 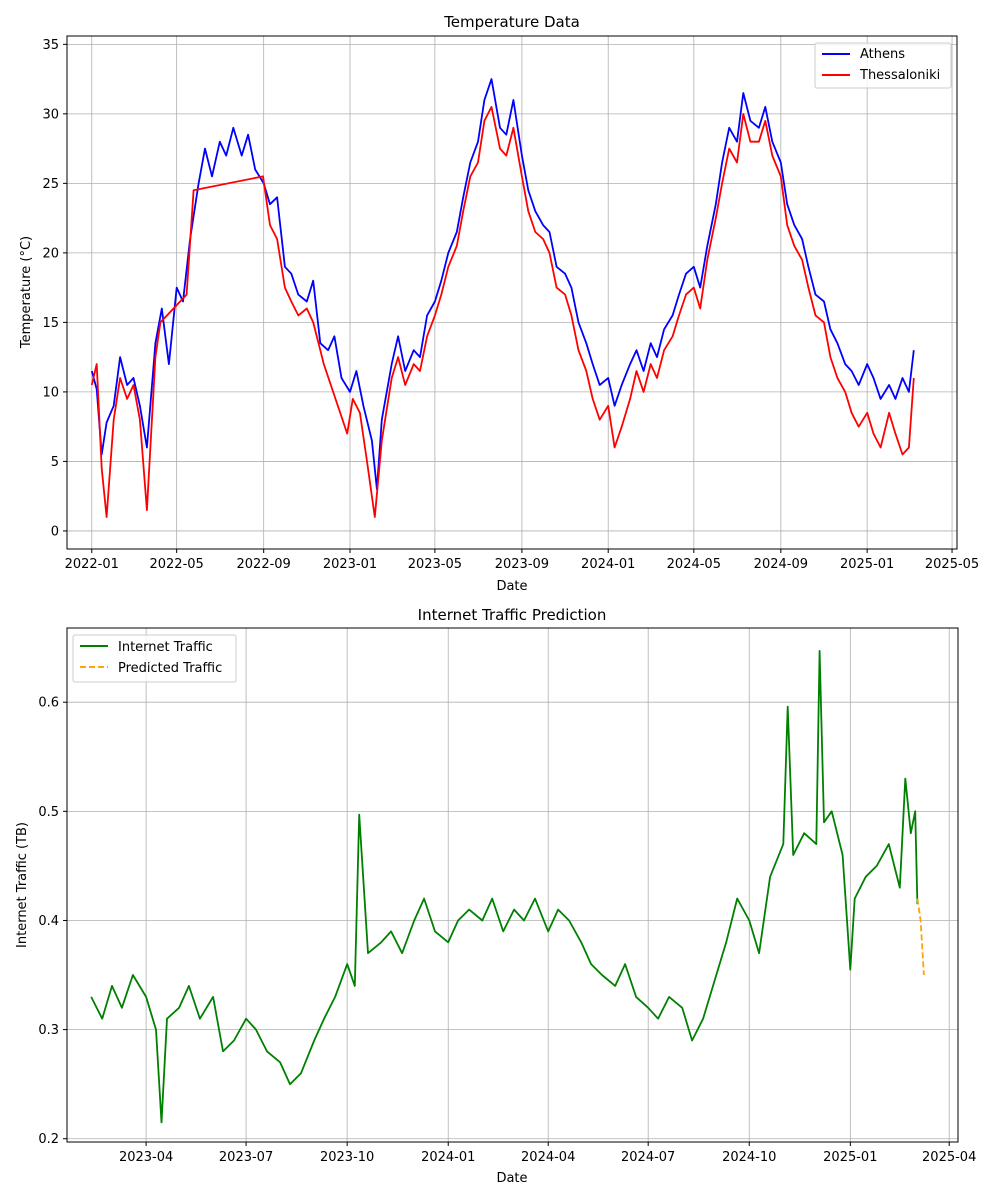 I want to click on x-tick-label: 2023-01, so click(x=350, y=564).